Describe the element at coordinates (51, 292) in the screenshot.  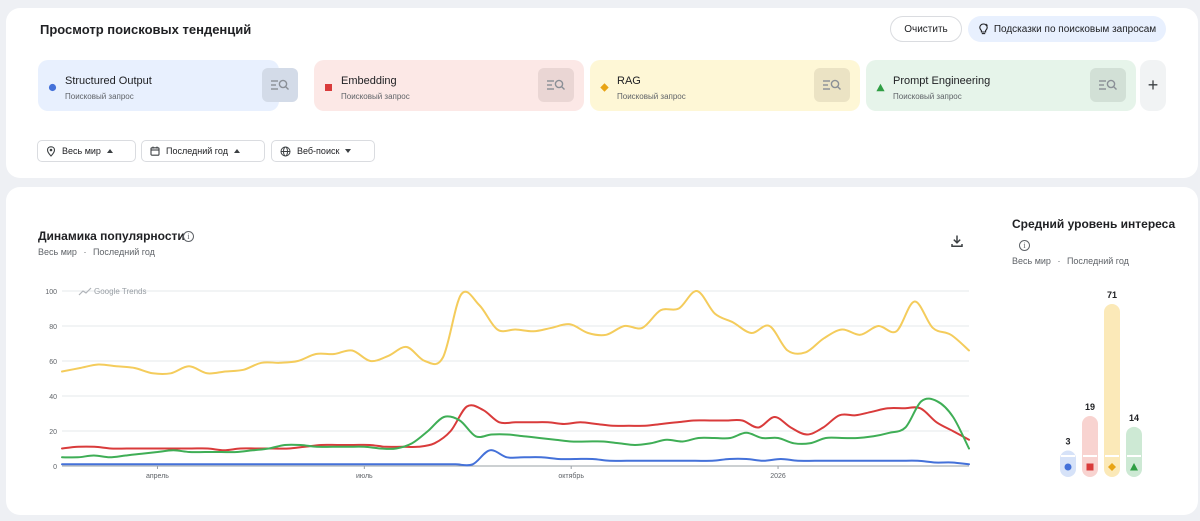
I see `y-tick-label: 100` at that location.